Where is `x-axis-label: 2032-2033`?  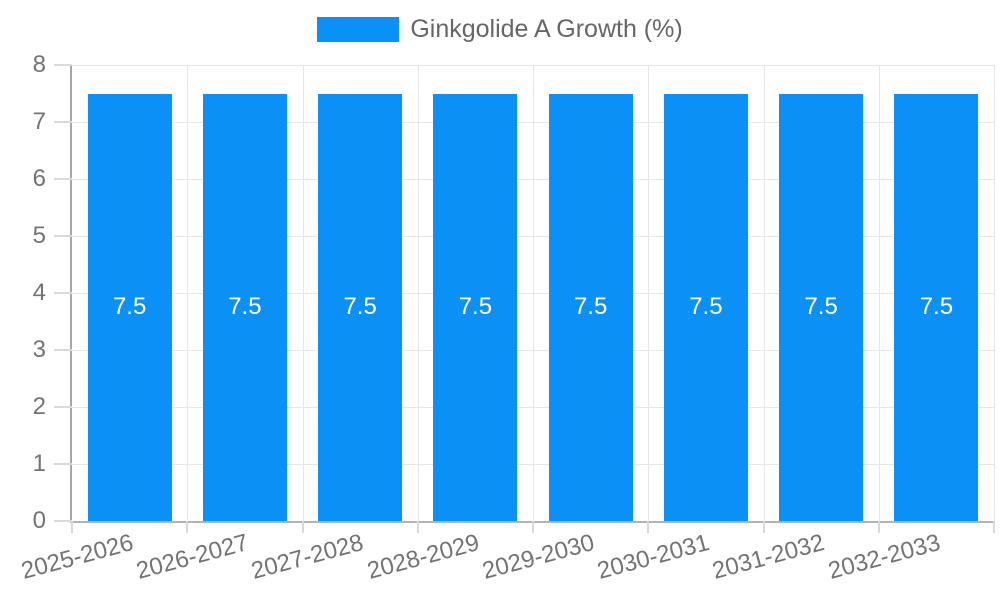
x-axis-label: 2032-2033 is located at coordinates (883, 557).